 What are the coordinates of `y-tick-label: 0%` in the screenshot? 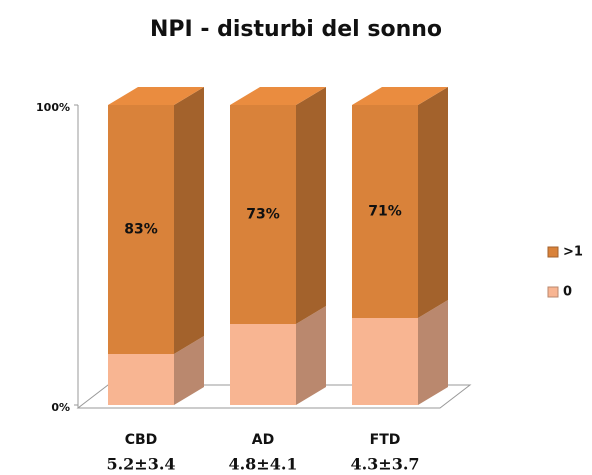 It's located at (60, 407).